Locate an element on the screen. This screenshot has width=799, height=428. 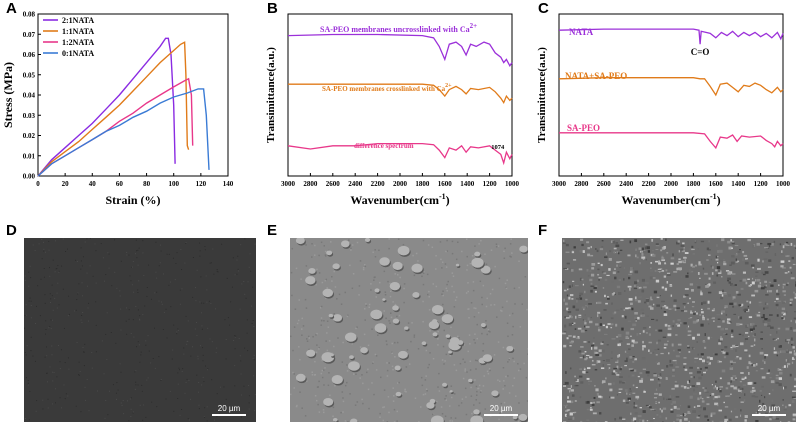
sem-image-smooth: 20 µm is located at coordinates (140, 330).